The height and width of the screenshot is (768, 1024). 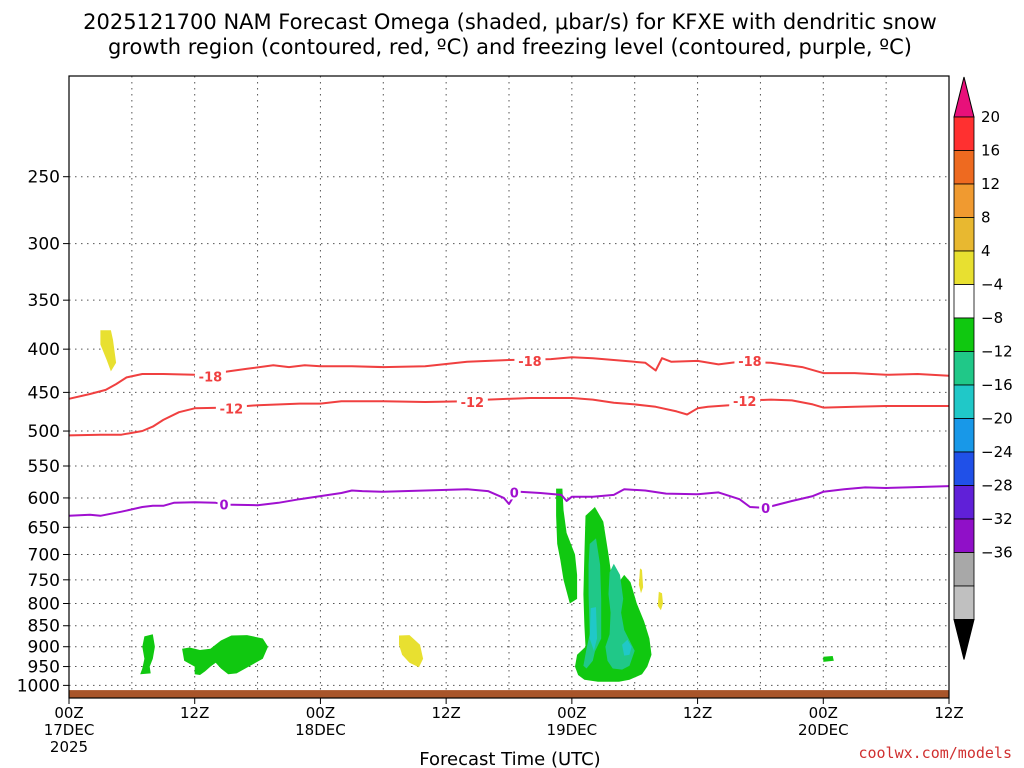 I want to click on y-tick-label-700: 700, so click(x=44, y=556).